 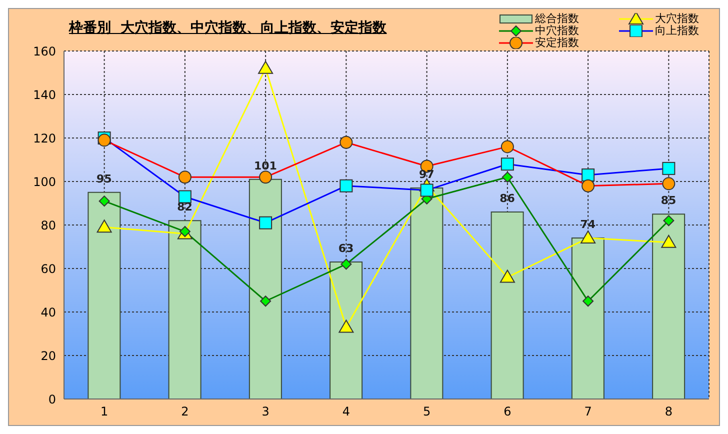 I want to click on y-tick-label: 160, so click(x=44, y=51).